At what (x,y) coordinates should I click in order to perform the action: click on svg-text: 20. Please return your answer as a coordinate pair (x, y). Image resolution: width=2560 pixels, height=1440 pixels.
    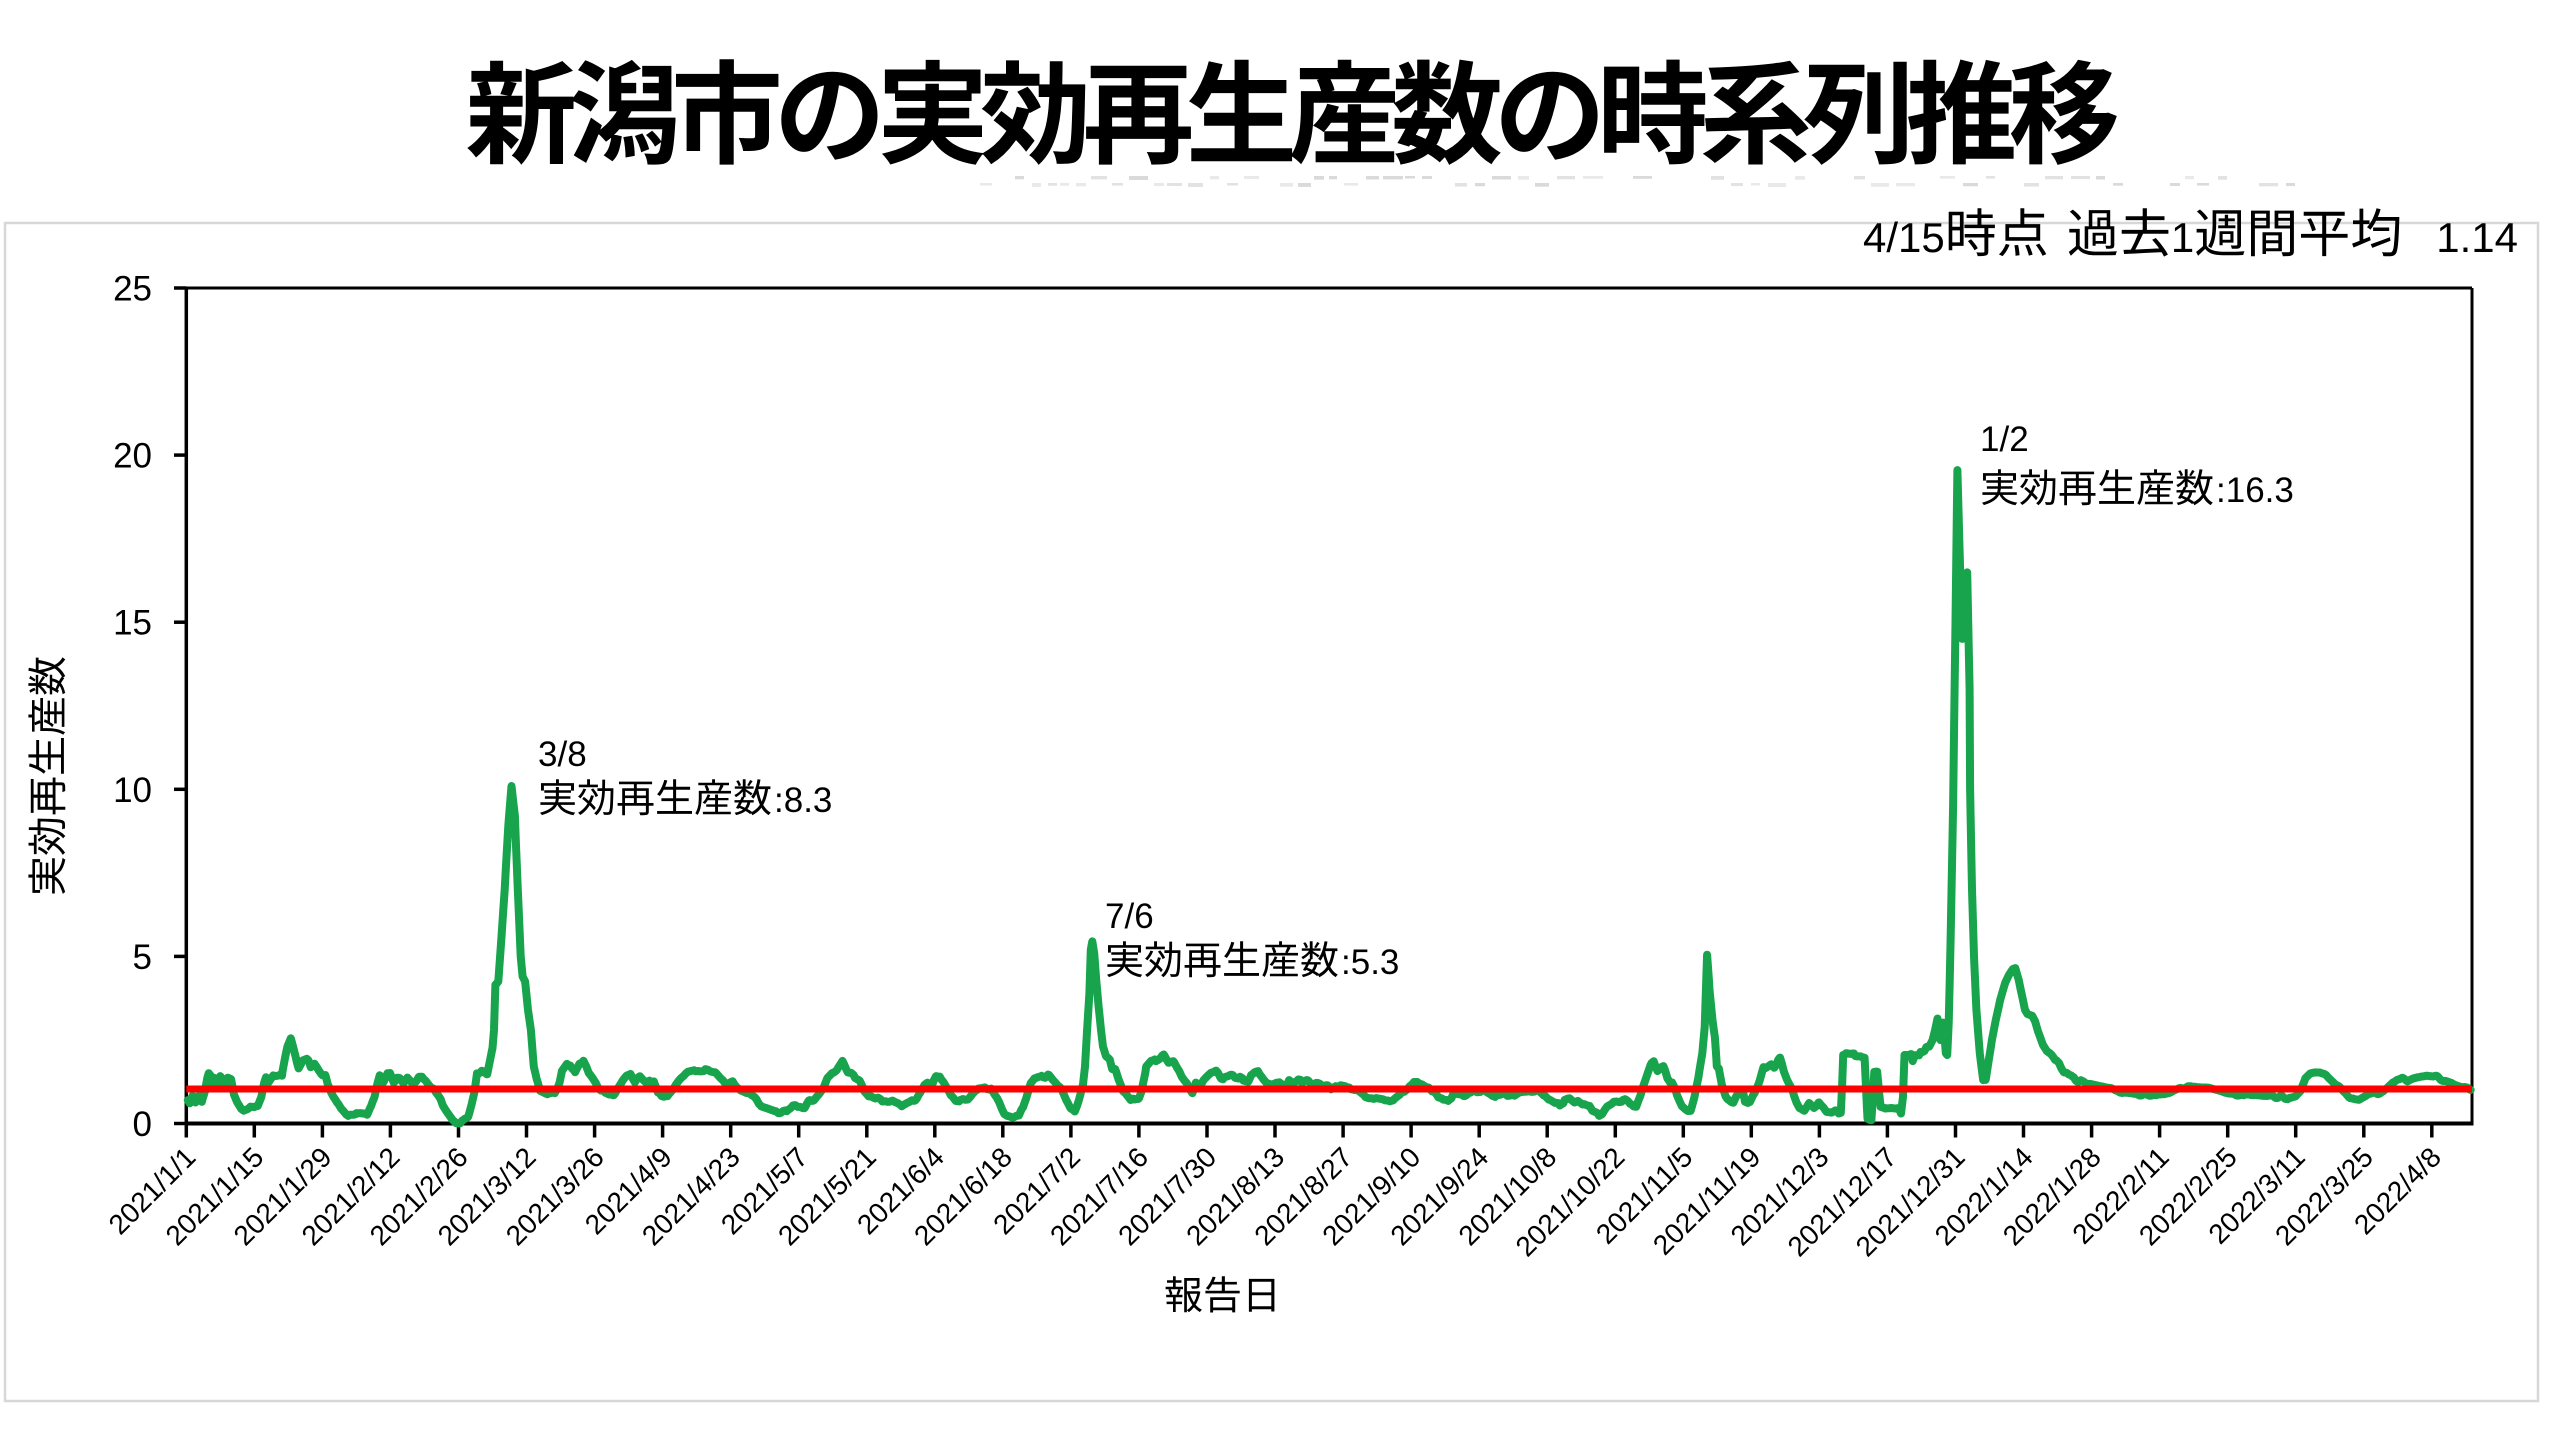
    Looking at the image, I should click on (132, 456).